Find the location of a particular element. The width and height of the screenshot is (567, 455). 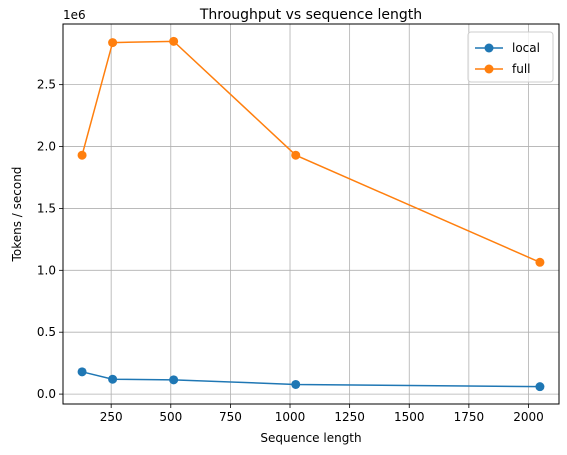

y-tick-label: 0.0 is located at coordinates (46, 394).